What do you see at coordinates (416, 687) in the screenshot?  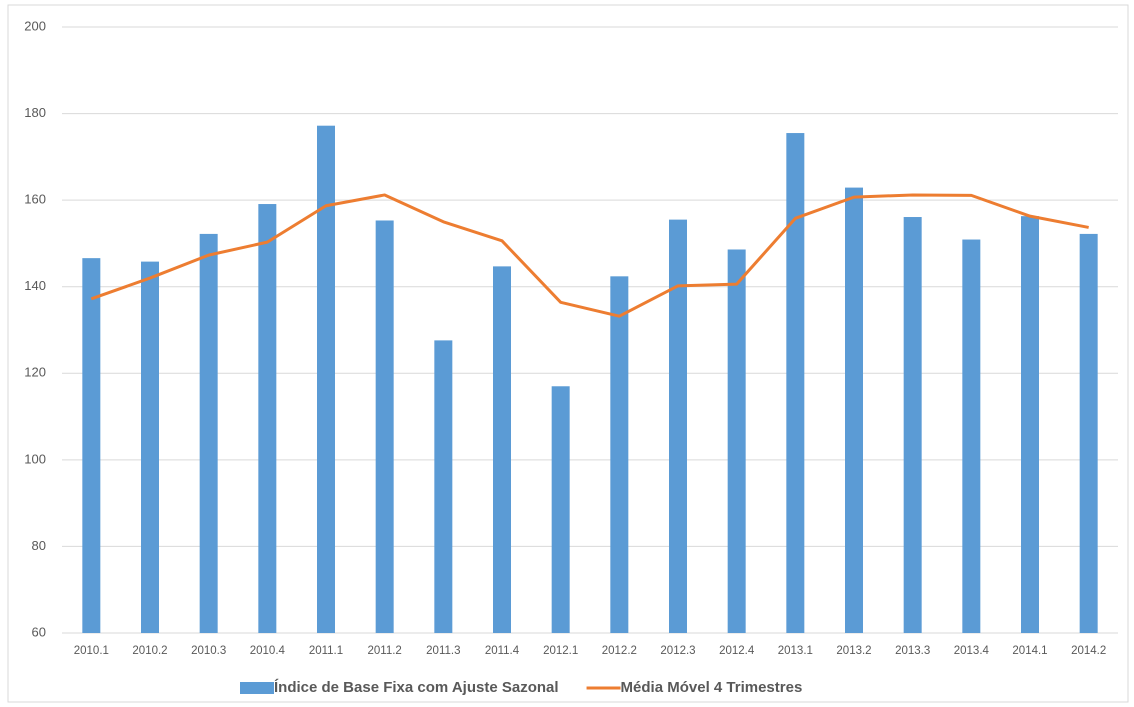 I see `legend-label: Índice de Base Fixa com Ajuste Sazonal` at bounding box center [416, 687].